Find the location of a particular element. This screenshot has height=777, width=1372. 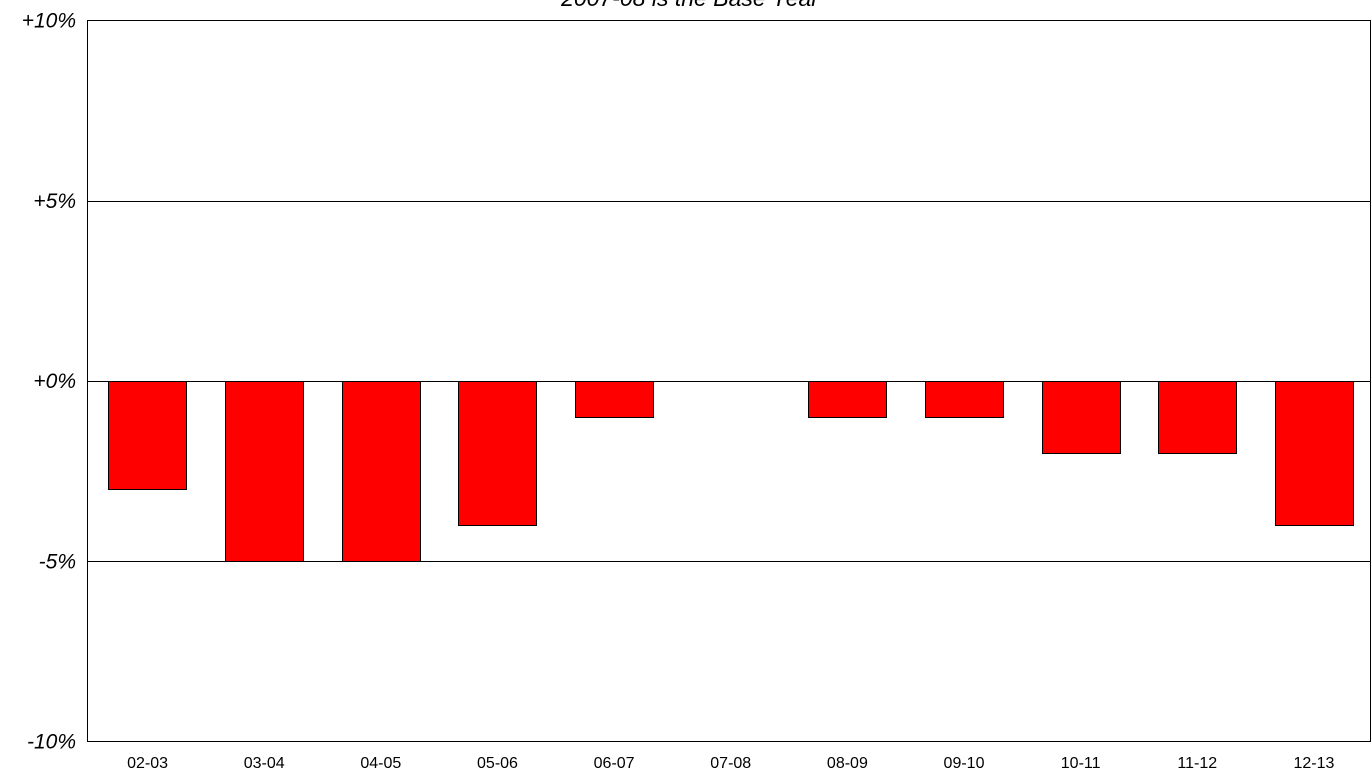

x-tick-label: 08-09 is located at coordinates (847, 763).